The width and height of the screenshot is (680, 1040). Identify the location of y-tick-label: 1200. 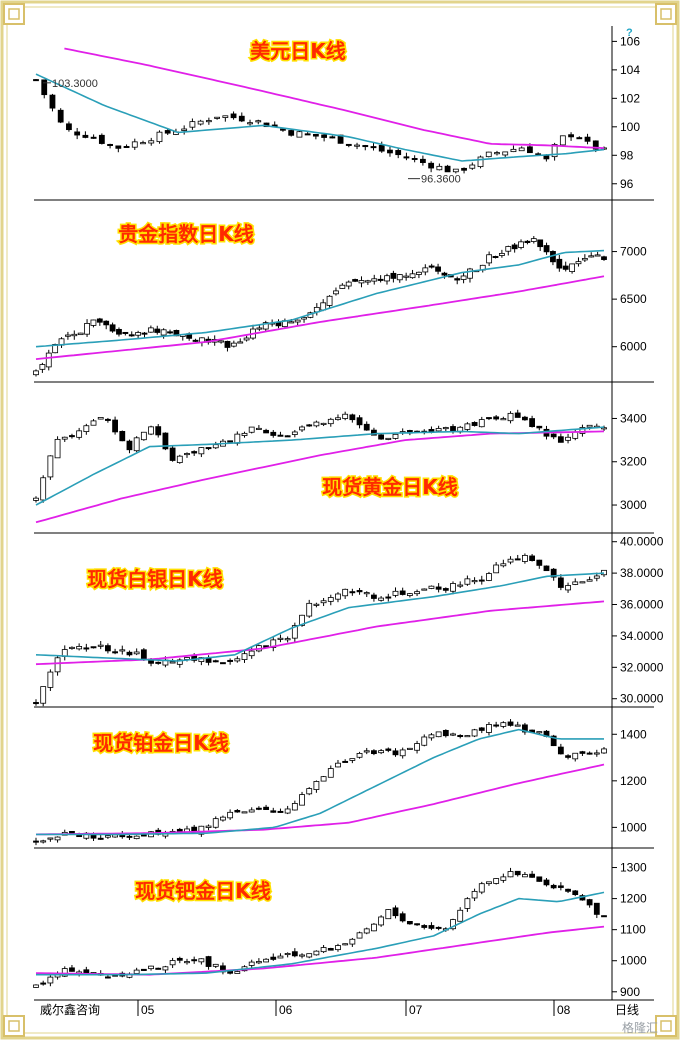
(633, 781).